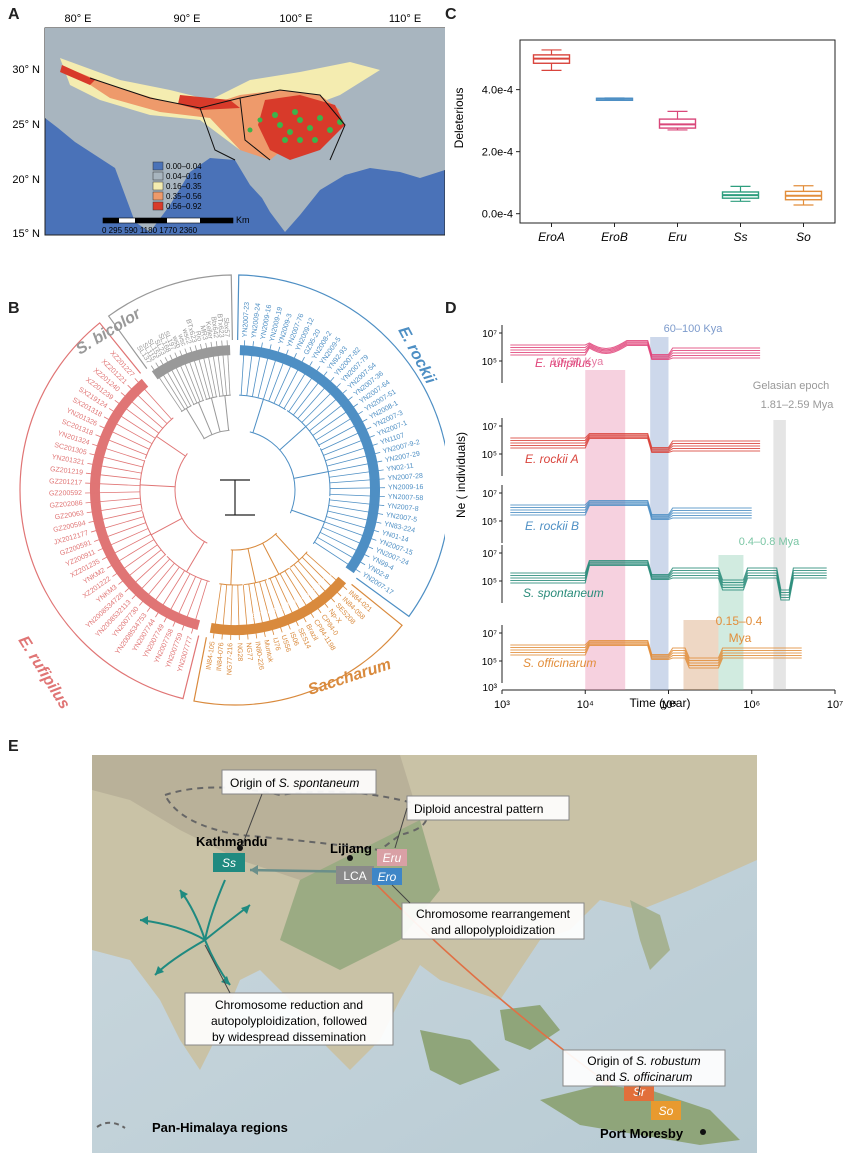 This screenshot has height=1164, width=855. What do you see at coordinates (640, 1115) in the screenshot?
I see `new-guinea-land` at bounding box center [640, 1115].